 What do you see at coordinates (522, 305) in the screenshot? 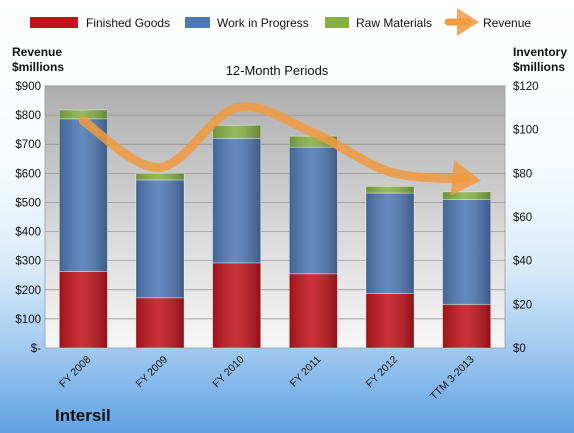
I see `right-tick-label: $20` at bounding box center [522, 305].